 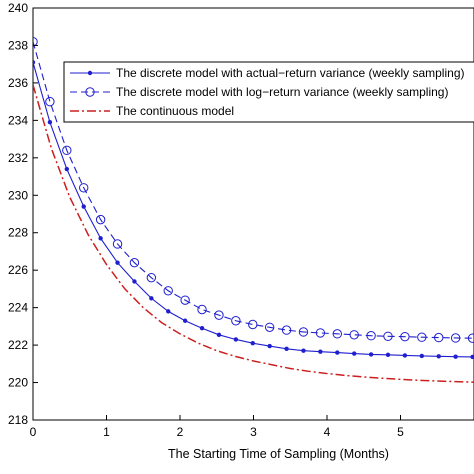 What do you see at coordinates (18, 158) in the screenshot?
I see `y-tick-label: 232` at bounding box center [18, 158].